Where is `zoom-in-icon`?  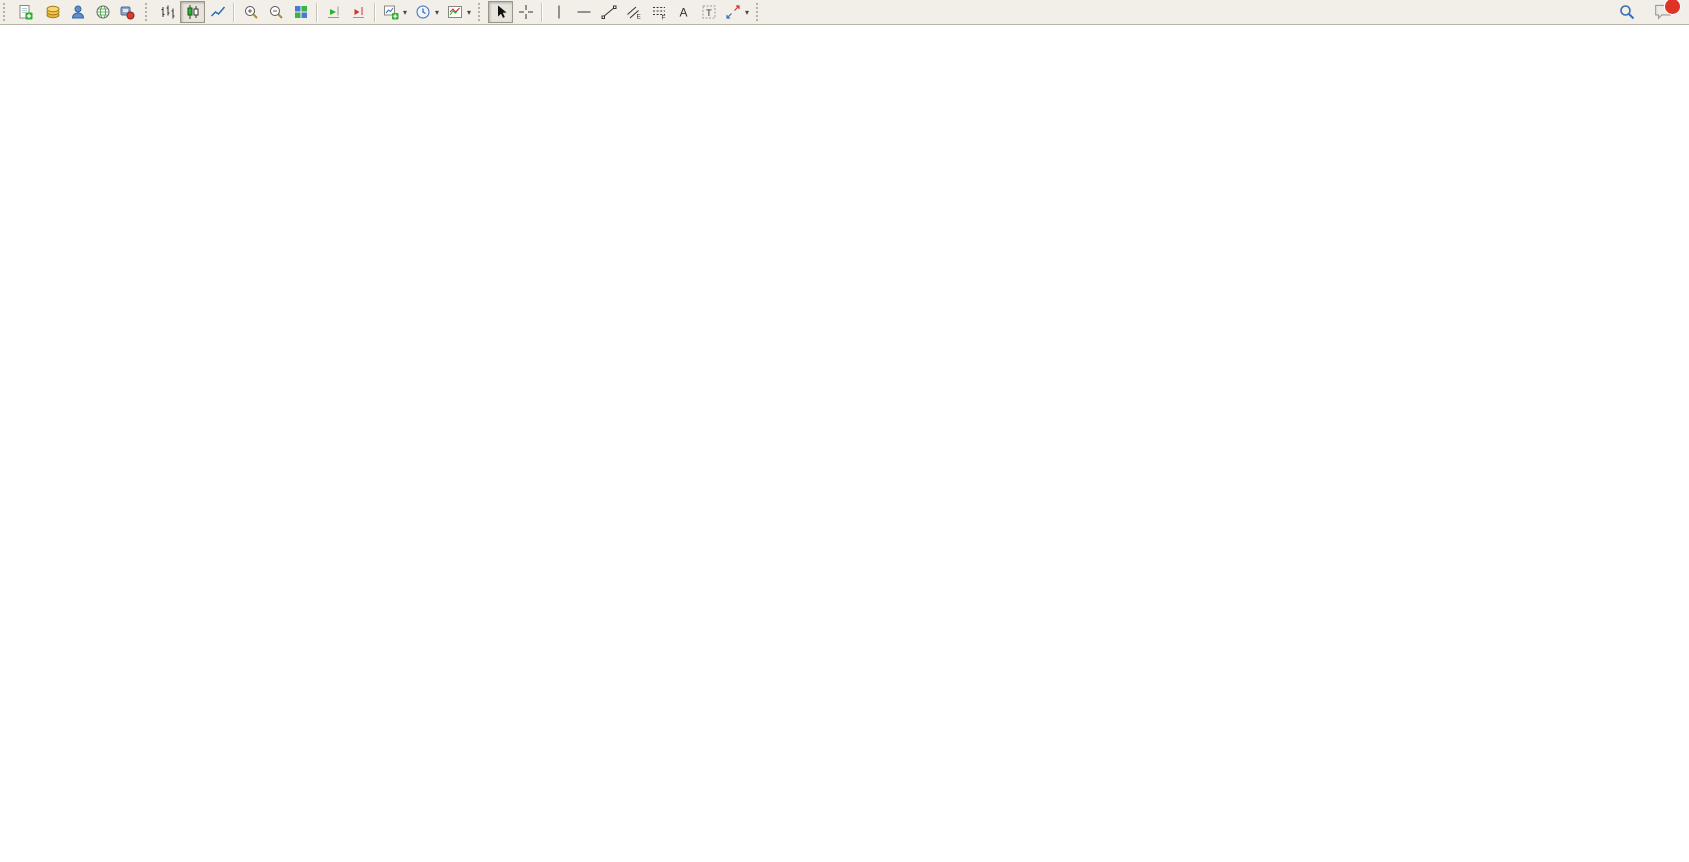 zoom-in-icon is located at coordinates (251, 12).